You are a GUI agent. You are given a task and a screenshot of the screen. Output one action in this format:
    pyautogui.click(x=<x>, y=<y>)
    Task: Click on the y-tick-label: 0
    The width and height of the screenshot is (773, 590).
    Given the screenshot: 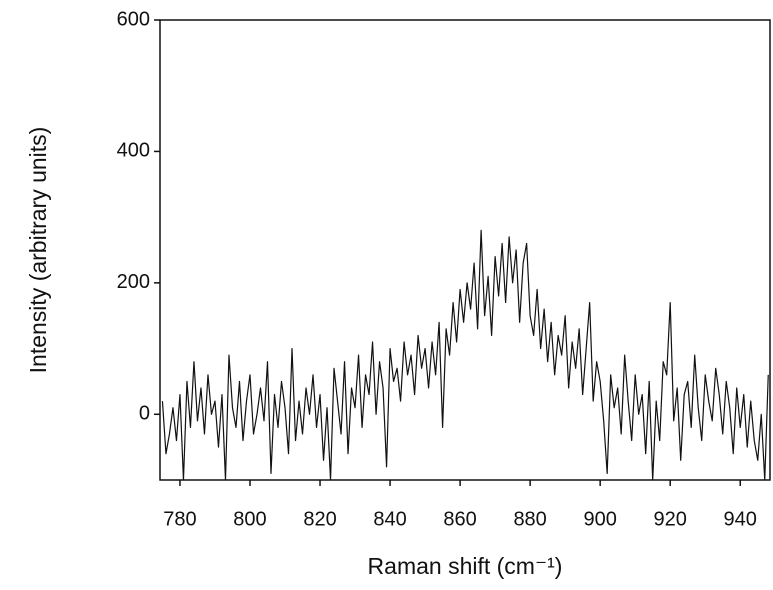 What is the action you would take?
    pyautogui.click(x=144, y=414)
    